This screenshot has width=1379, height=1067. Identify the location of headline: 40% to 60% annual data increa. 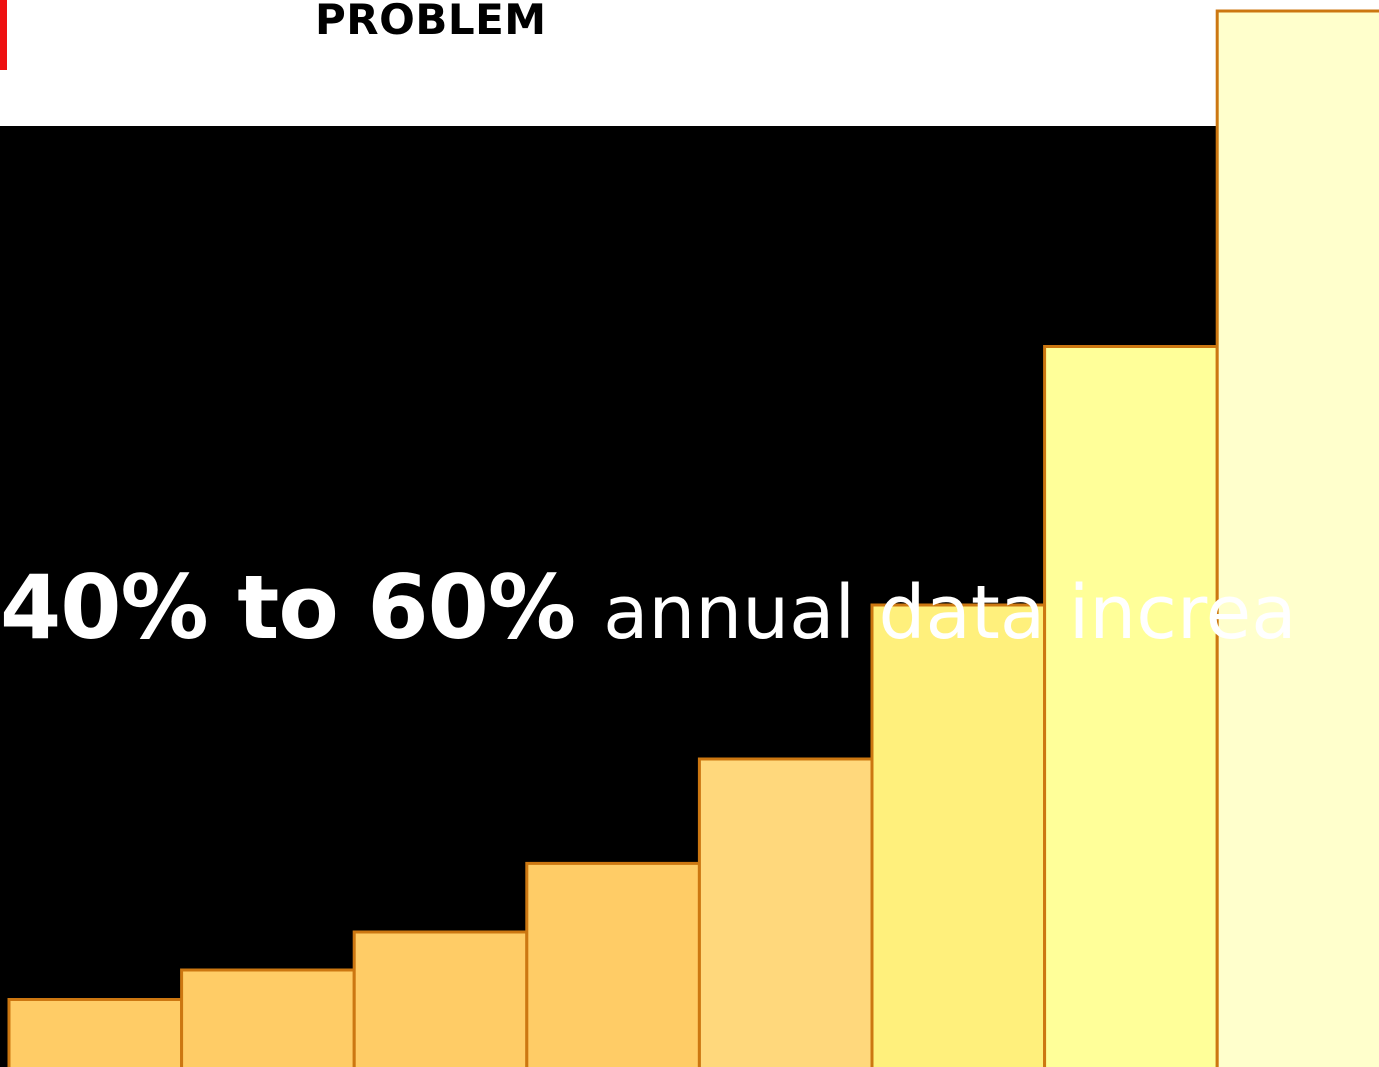
(648, 620).